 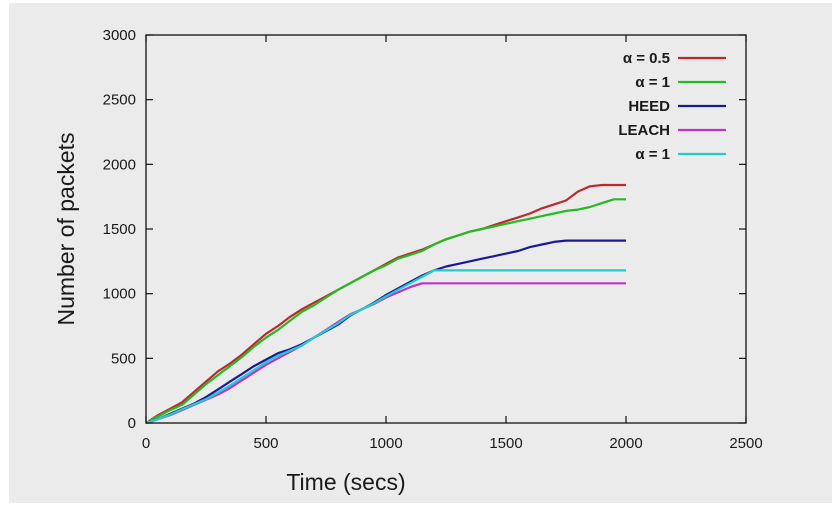 What do you see at coordinates (119, 294) in the screenshot?
I see `y-tick-label: 1000` at bounding box center [119, 294].